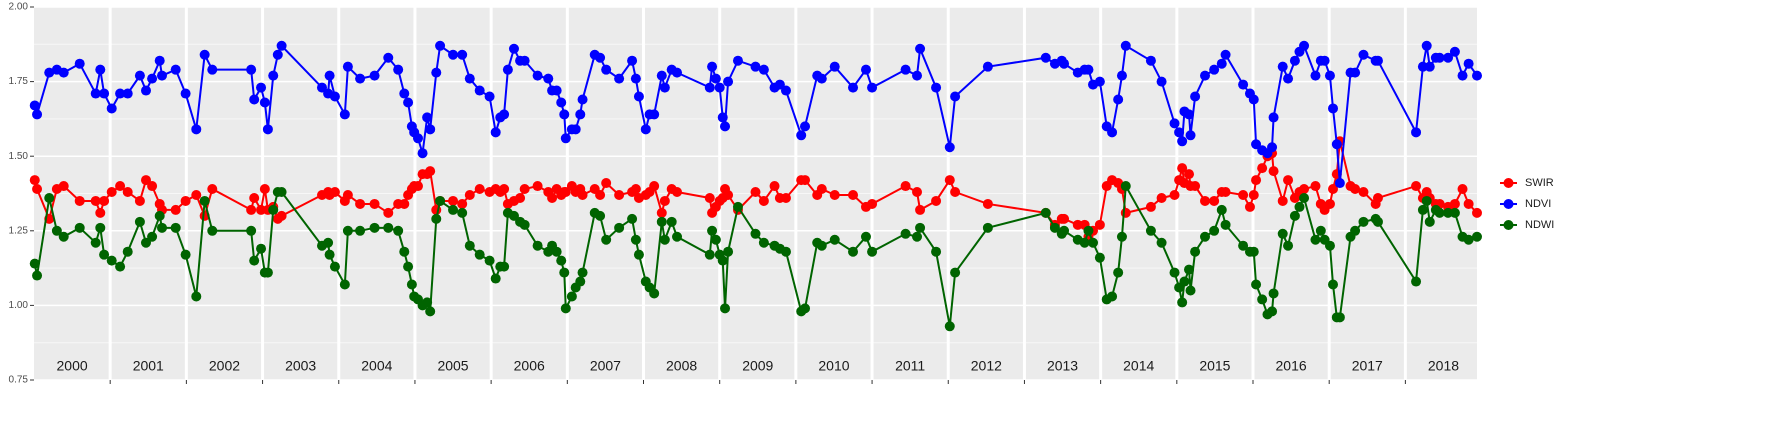  What do you see at coordinates (72, 366) in the screenshot?
I see `year-label: 2000` at bounding box center [72, 366].